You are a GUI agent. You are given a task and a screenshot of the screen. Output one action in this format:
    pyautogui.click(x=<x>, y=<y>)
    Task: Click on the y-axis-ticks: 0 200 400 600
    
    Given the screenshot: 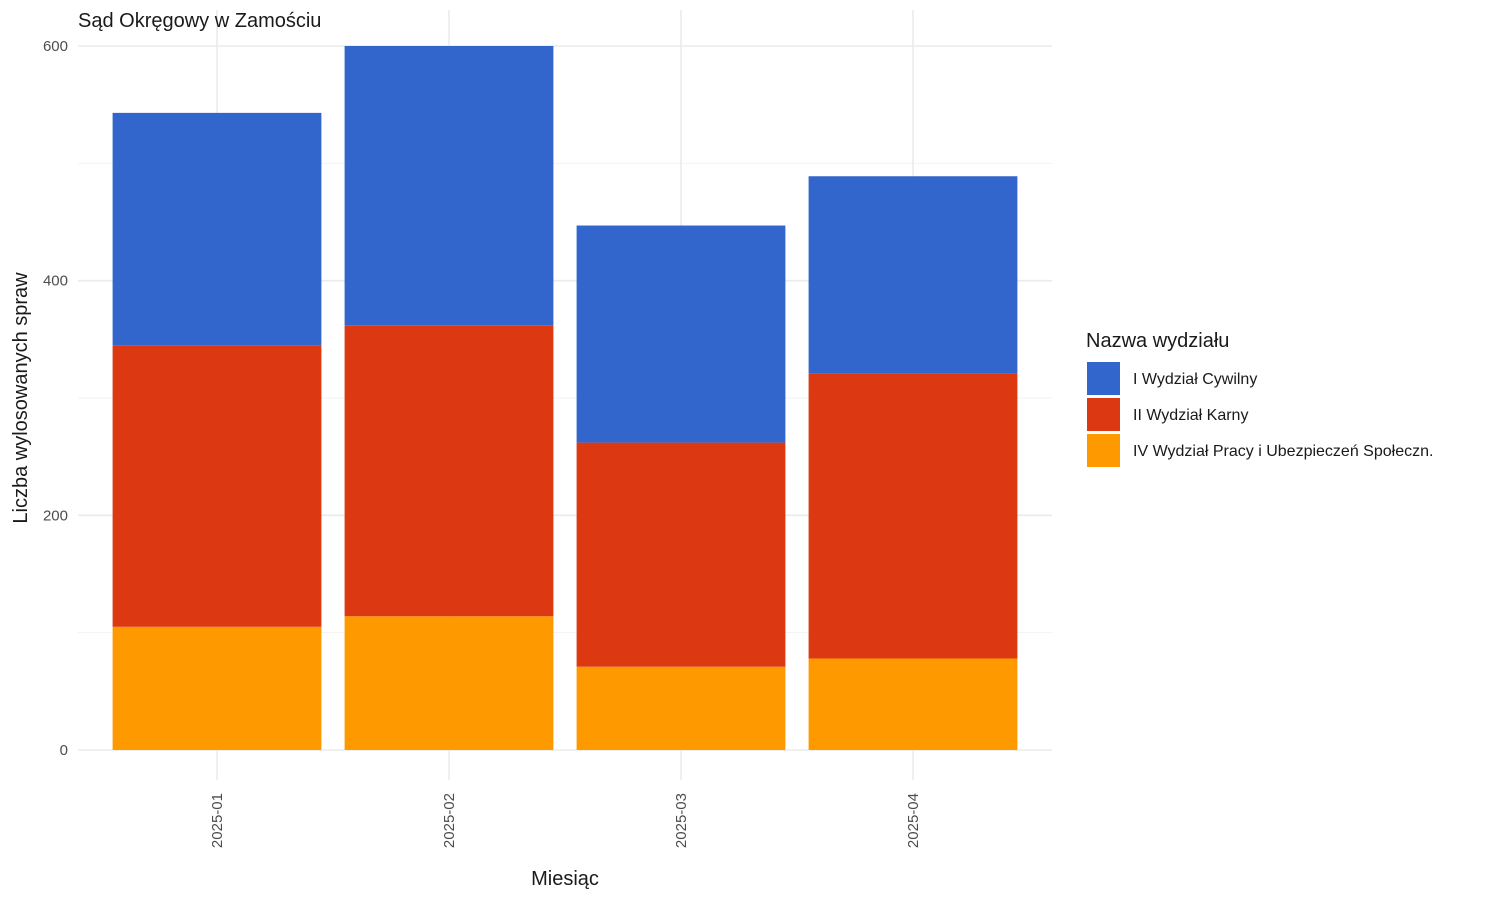 What is the action you would take?
    pyautogui.click(x=55, y=398)
    